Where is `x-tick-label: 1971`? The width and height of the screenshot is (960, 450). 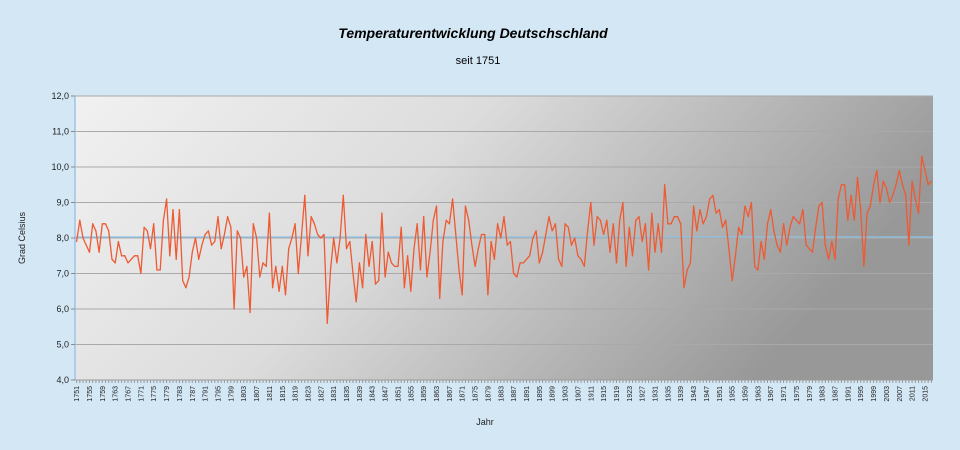 x-tick-label: 1971 is located at coordinates (784, 394).